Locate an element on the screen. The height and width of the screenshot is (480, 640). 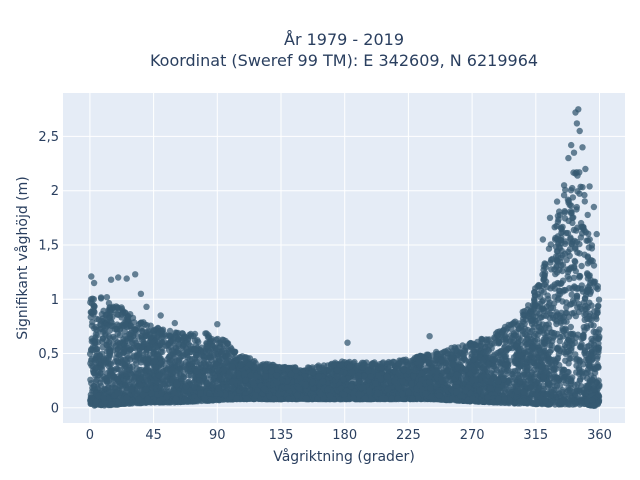
chart-title-line1: År 1979 - 2019 is located at coordinates (344, 39).